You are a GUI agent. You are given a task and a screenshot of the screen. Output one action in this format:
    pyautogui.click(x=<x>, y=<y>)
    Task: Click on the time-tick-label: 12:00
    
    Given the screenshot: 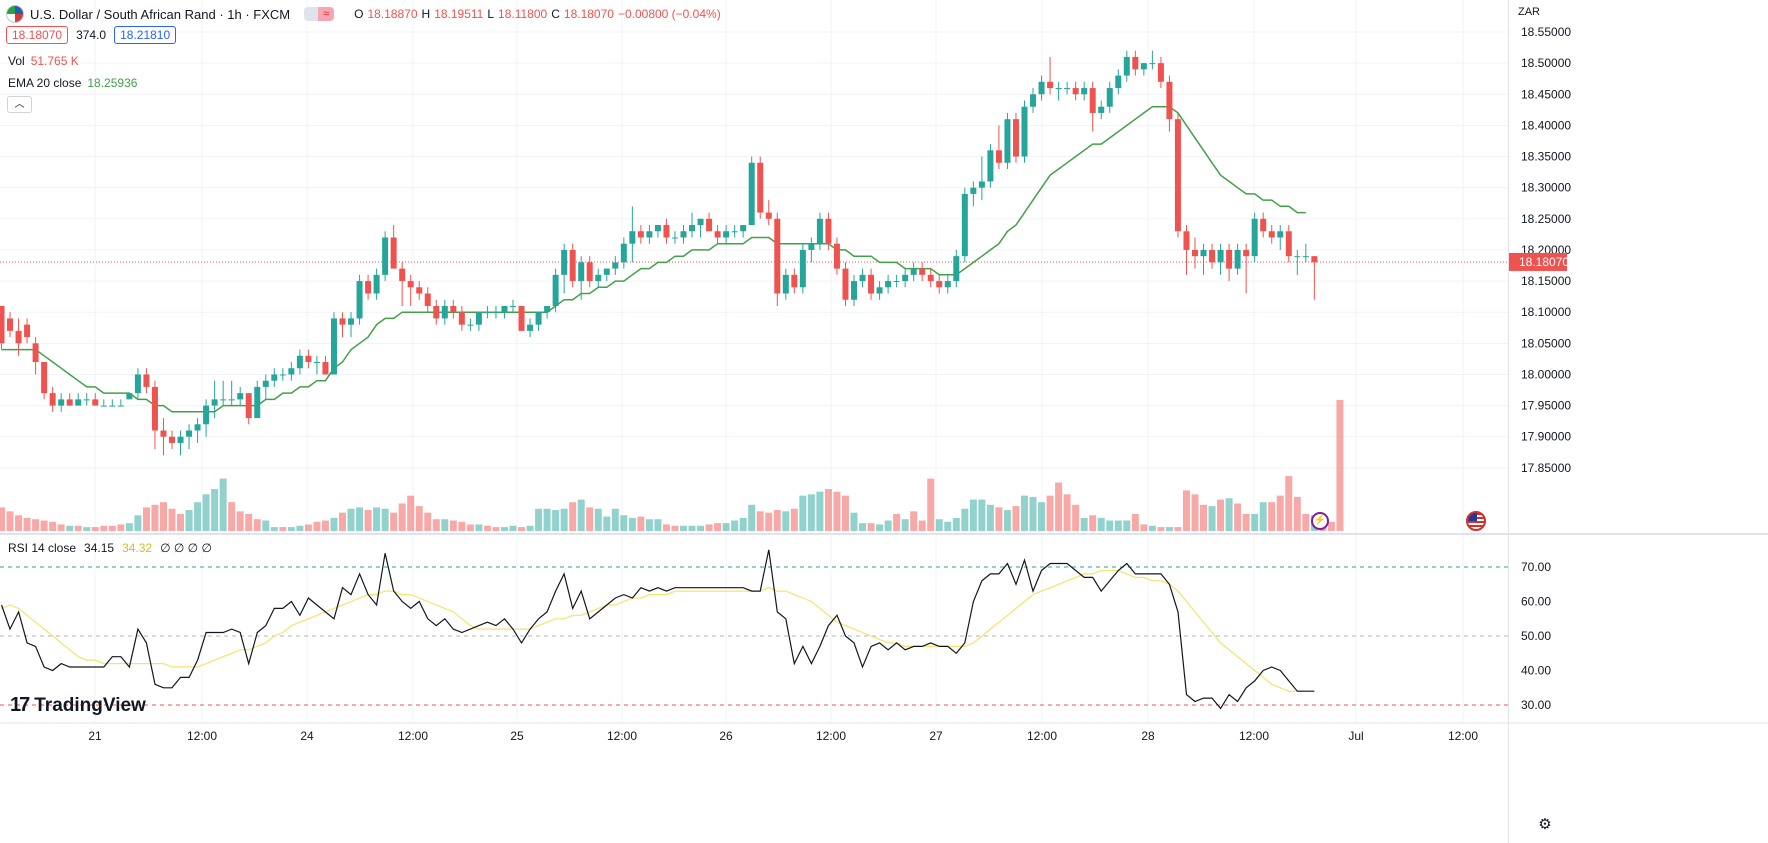 What is the action you would take?
    pyautogui.click(x=202, y=736)
    